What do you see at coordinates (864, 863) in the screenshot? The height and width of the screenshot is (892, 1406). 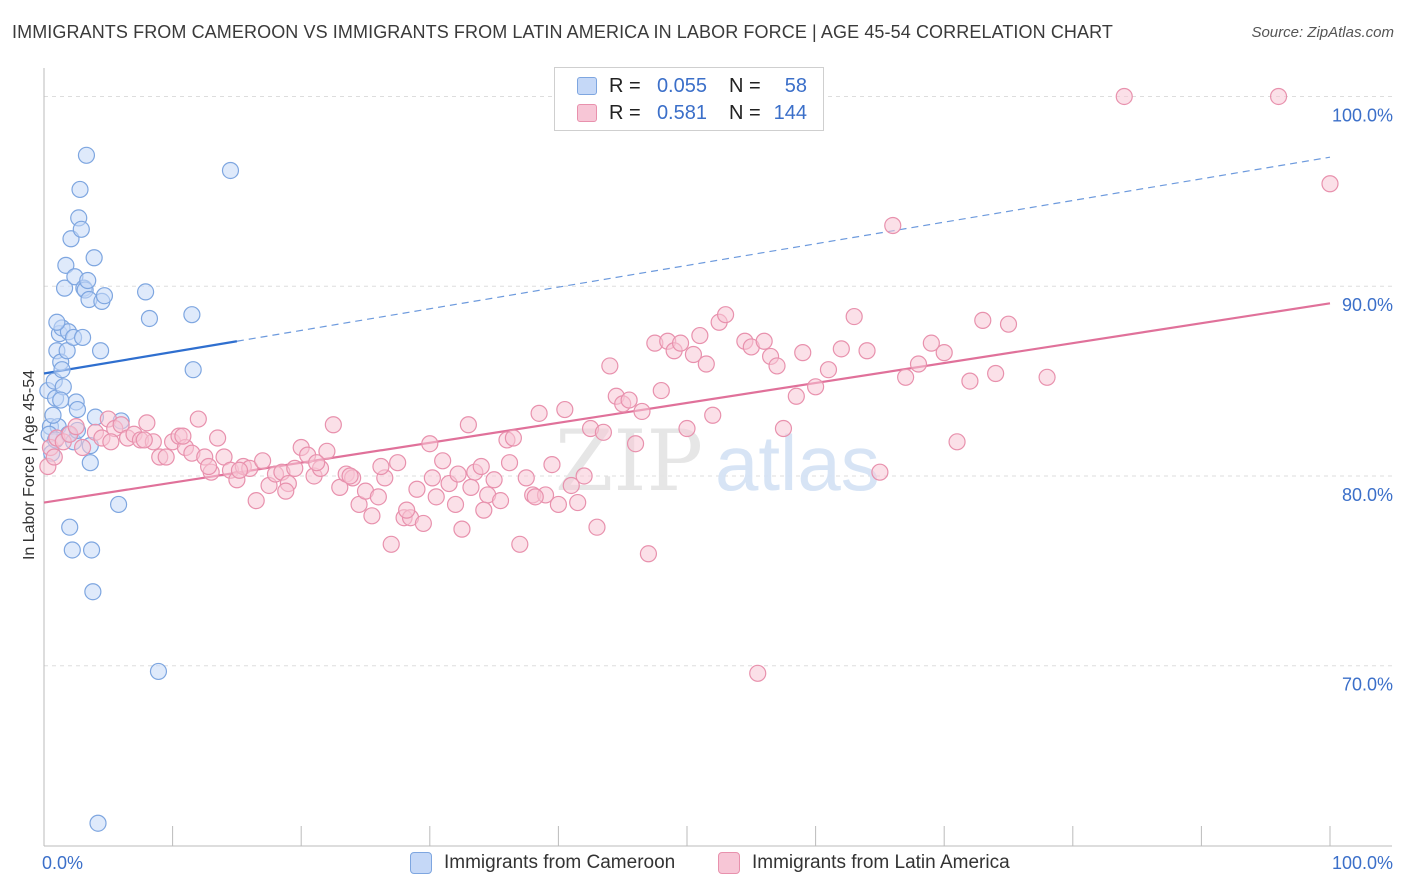 I see `bottom-legend-item-latin-america: Immigrants from Latin America` at bounding box center [864, 863].